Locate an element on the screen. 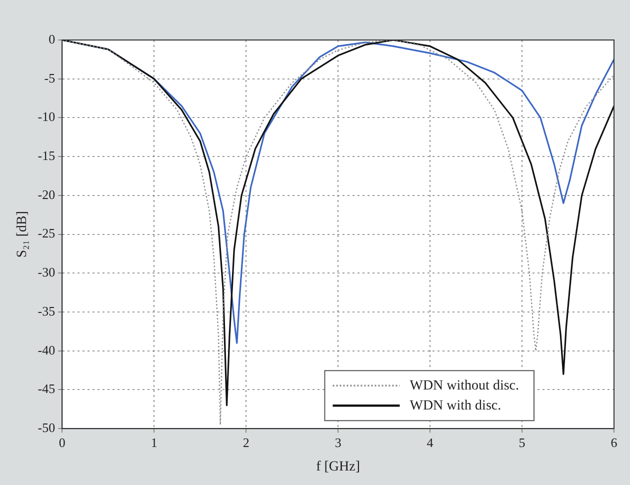 The image size is (630, 485). x-axis-title: f [GHz] is located at coordinates (338, 466).